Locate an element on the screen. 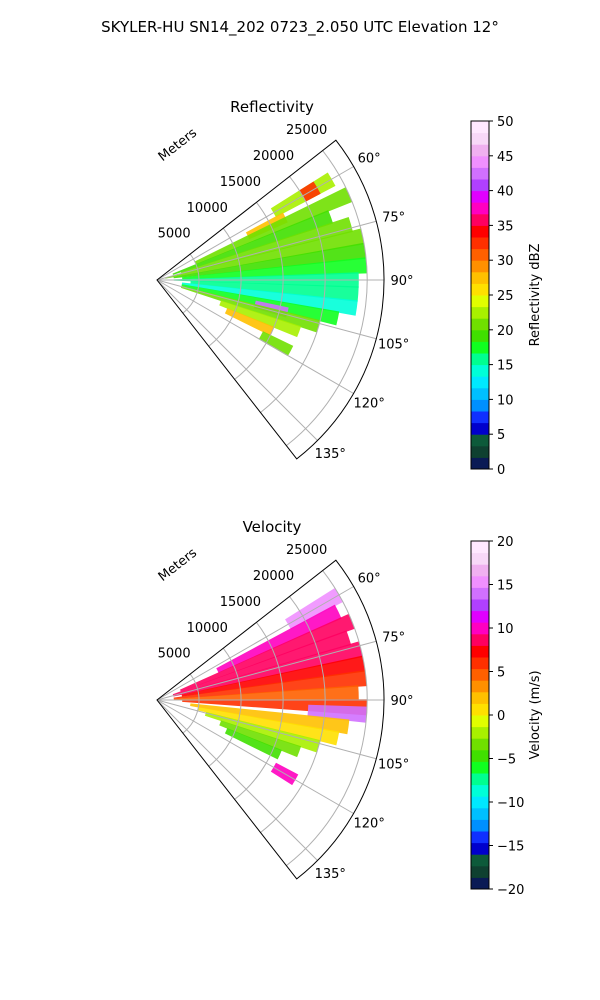 This screenshot has width=600, height=1000. reflectivity-sector-outline is located at coordinates (270, 299).